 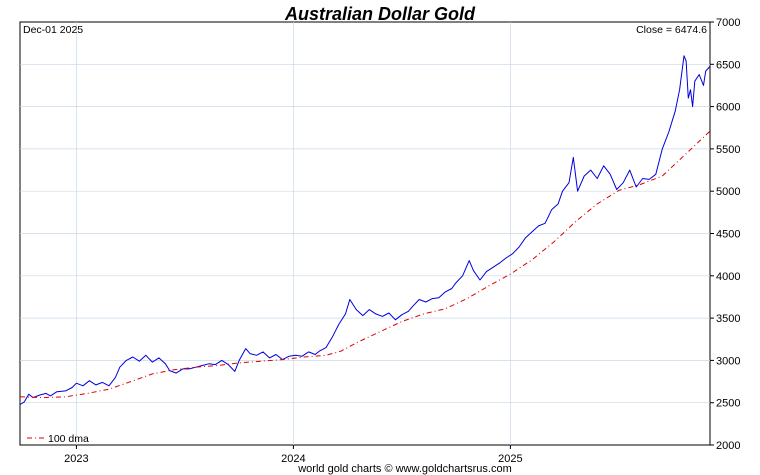 What do you see at coordinates (671, 30) in the screenshot?
I see `close-label: Close = 6474.6` at bounding box center [671, 30].